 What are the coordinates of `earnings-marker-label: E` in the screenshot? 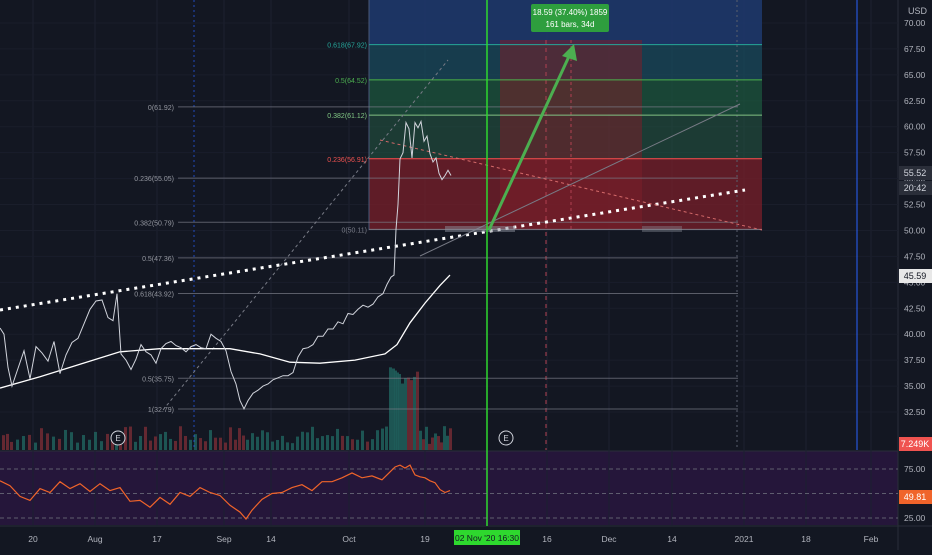 It's located at (505, 438).